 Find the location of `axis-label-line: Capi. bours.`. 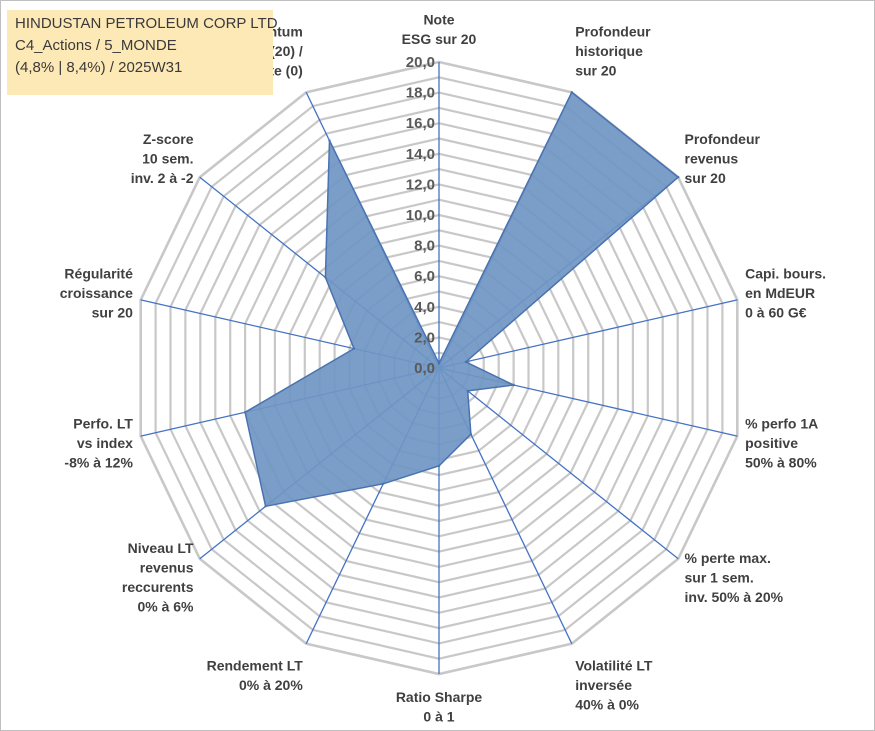

axis-label-line: Capi. bours. is located at coordinates (785, 274).